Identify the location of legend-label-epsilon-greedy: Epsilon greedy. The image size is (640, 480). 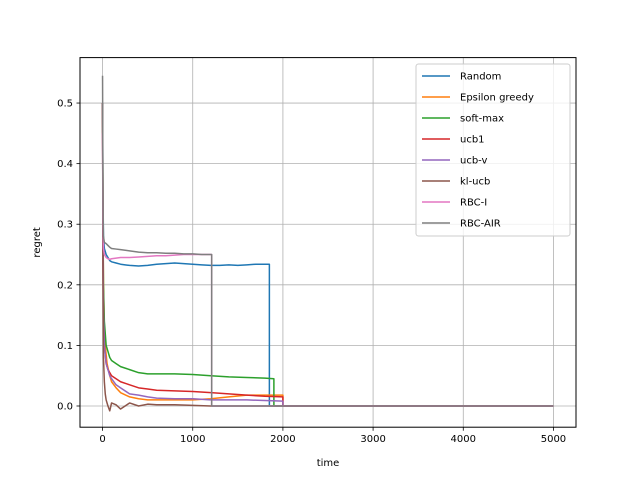
(497, 98).